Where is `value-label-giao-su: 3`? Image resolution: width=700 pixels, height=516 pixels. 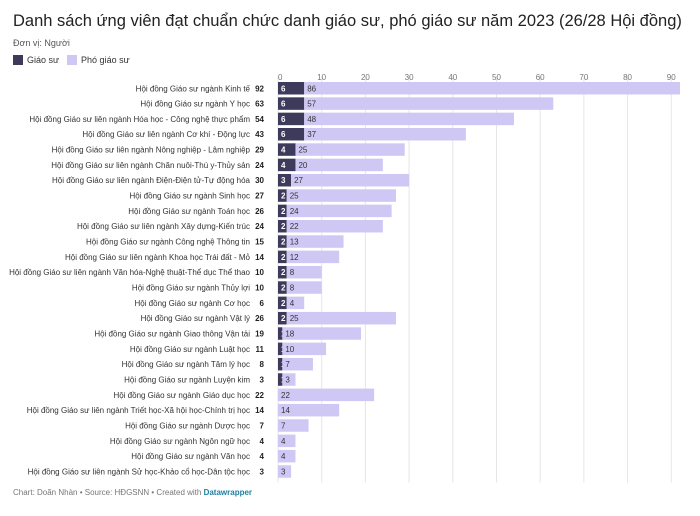 value-label-giao-su: 3 is located at coordinates (283, 180).